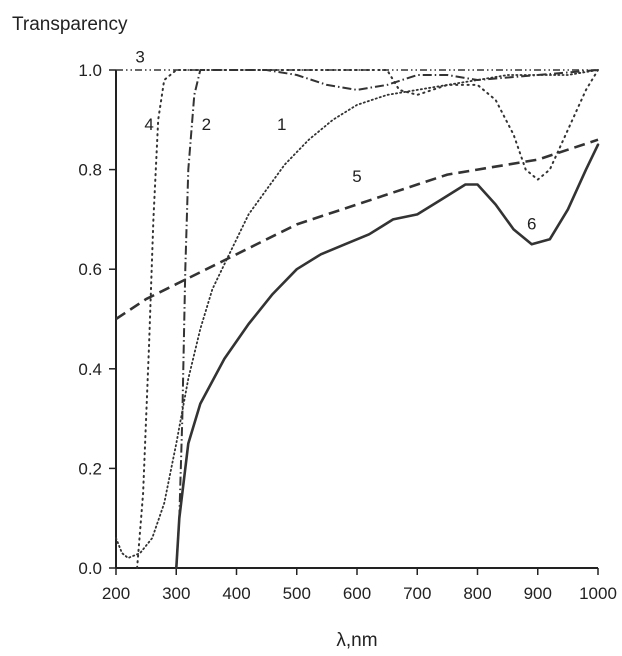 This screenshot has height=656, width=622. I want to click on series-label-2: 2, so click(206, 124).